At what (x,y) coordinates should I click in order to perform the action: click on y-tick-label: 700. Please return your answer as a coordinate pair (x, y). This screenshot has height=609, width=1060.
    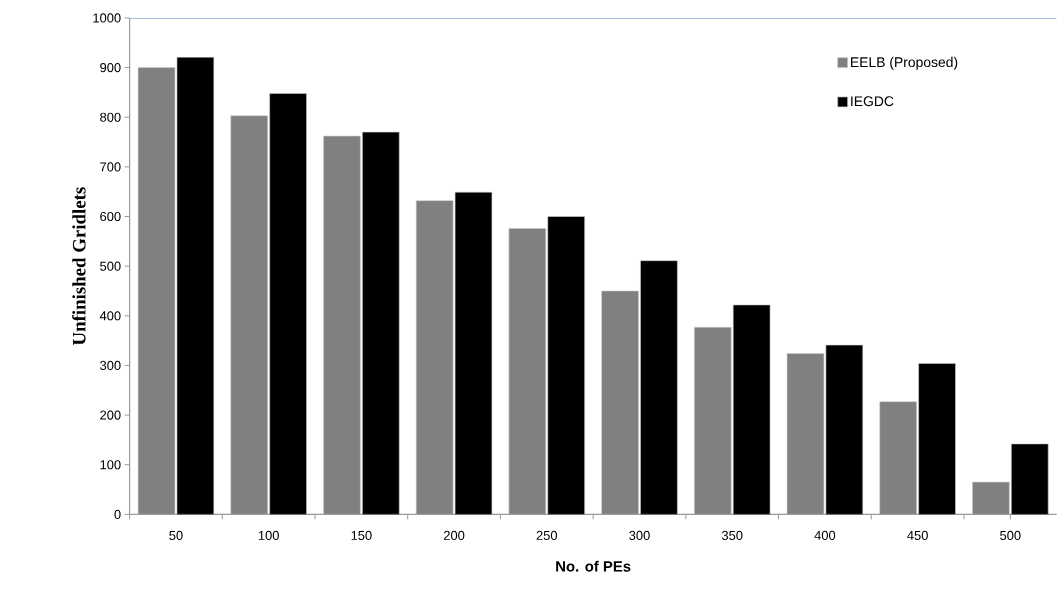
    Looking at the image, I should click on (110, 167).